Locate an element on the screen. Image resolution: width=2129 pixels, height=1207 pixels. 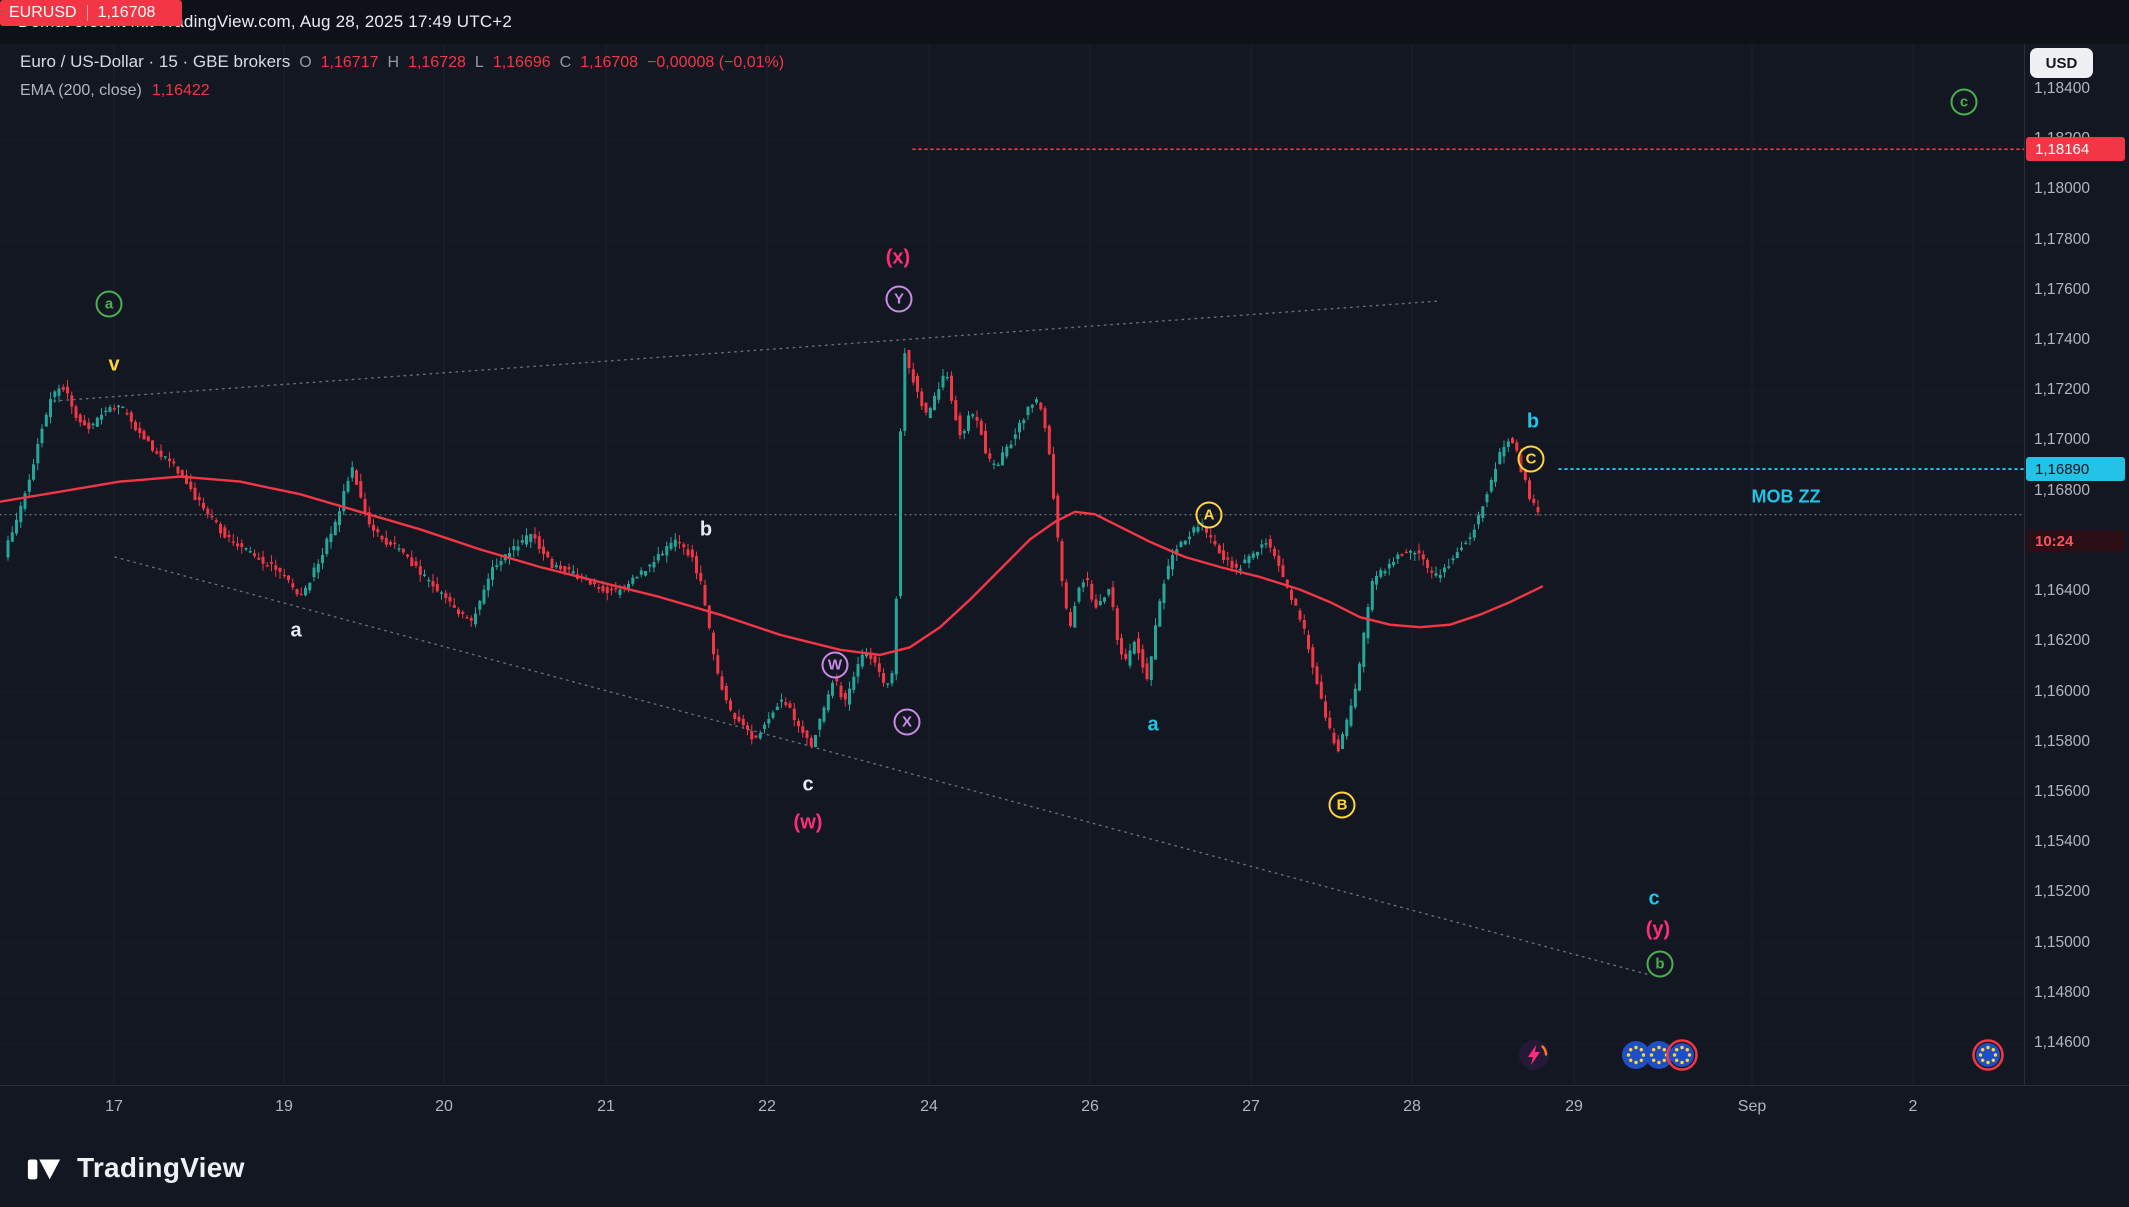
bar-countdown: 10:24 is located at coordinates (2075, 541).